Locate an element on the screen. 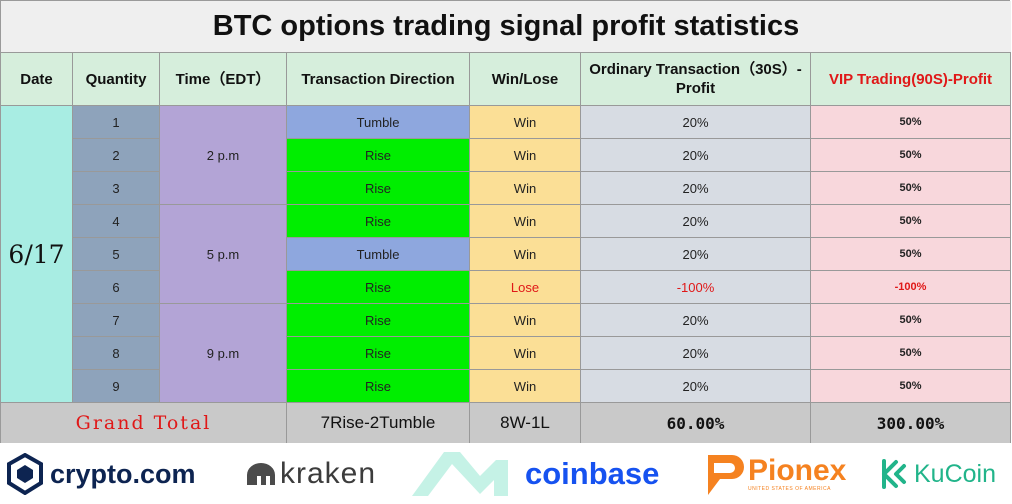 The height and width of the screenshot is (504, 1012). date-cell: 6/17 is located at coordinates (37, 254).